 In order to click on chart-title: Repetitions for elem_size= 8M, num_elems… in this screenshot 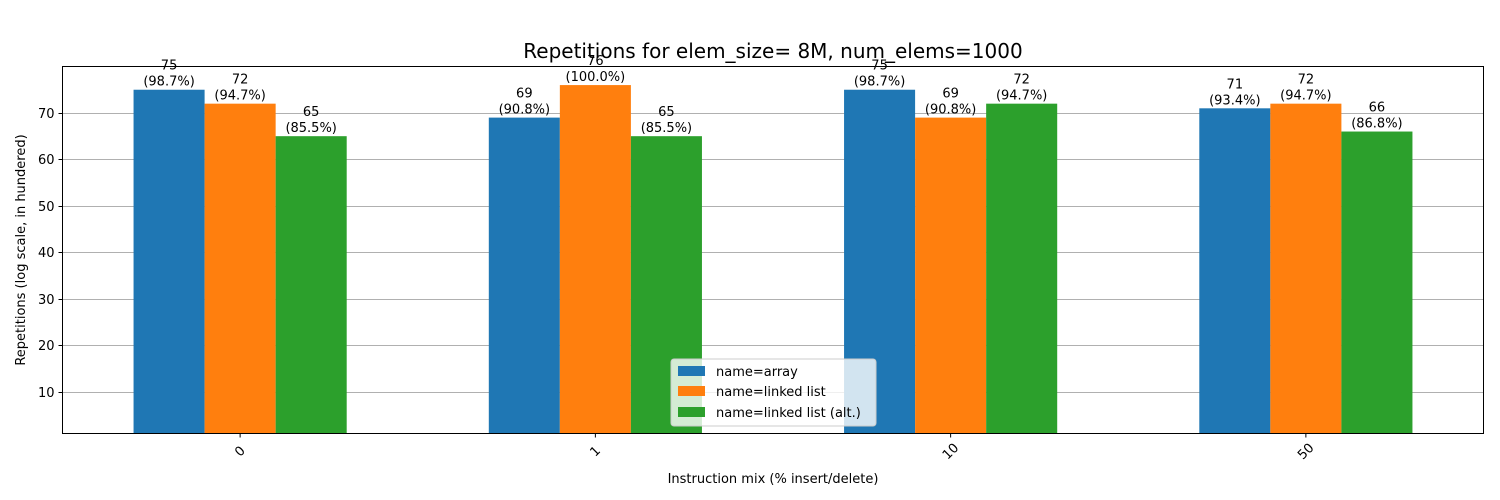, I will do `click(772, 51)`.